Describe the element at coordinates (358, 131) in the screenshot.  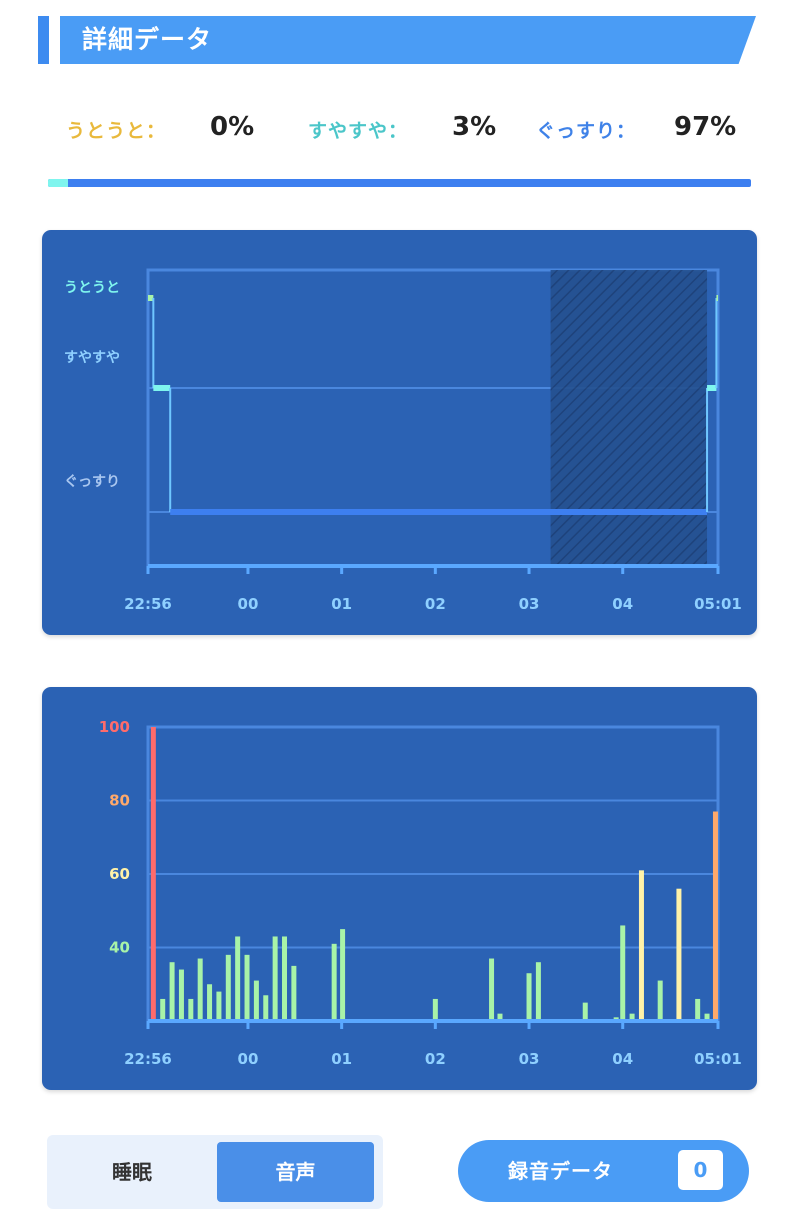
I see `medium-sleep-label: すやすや：` at that location.